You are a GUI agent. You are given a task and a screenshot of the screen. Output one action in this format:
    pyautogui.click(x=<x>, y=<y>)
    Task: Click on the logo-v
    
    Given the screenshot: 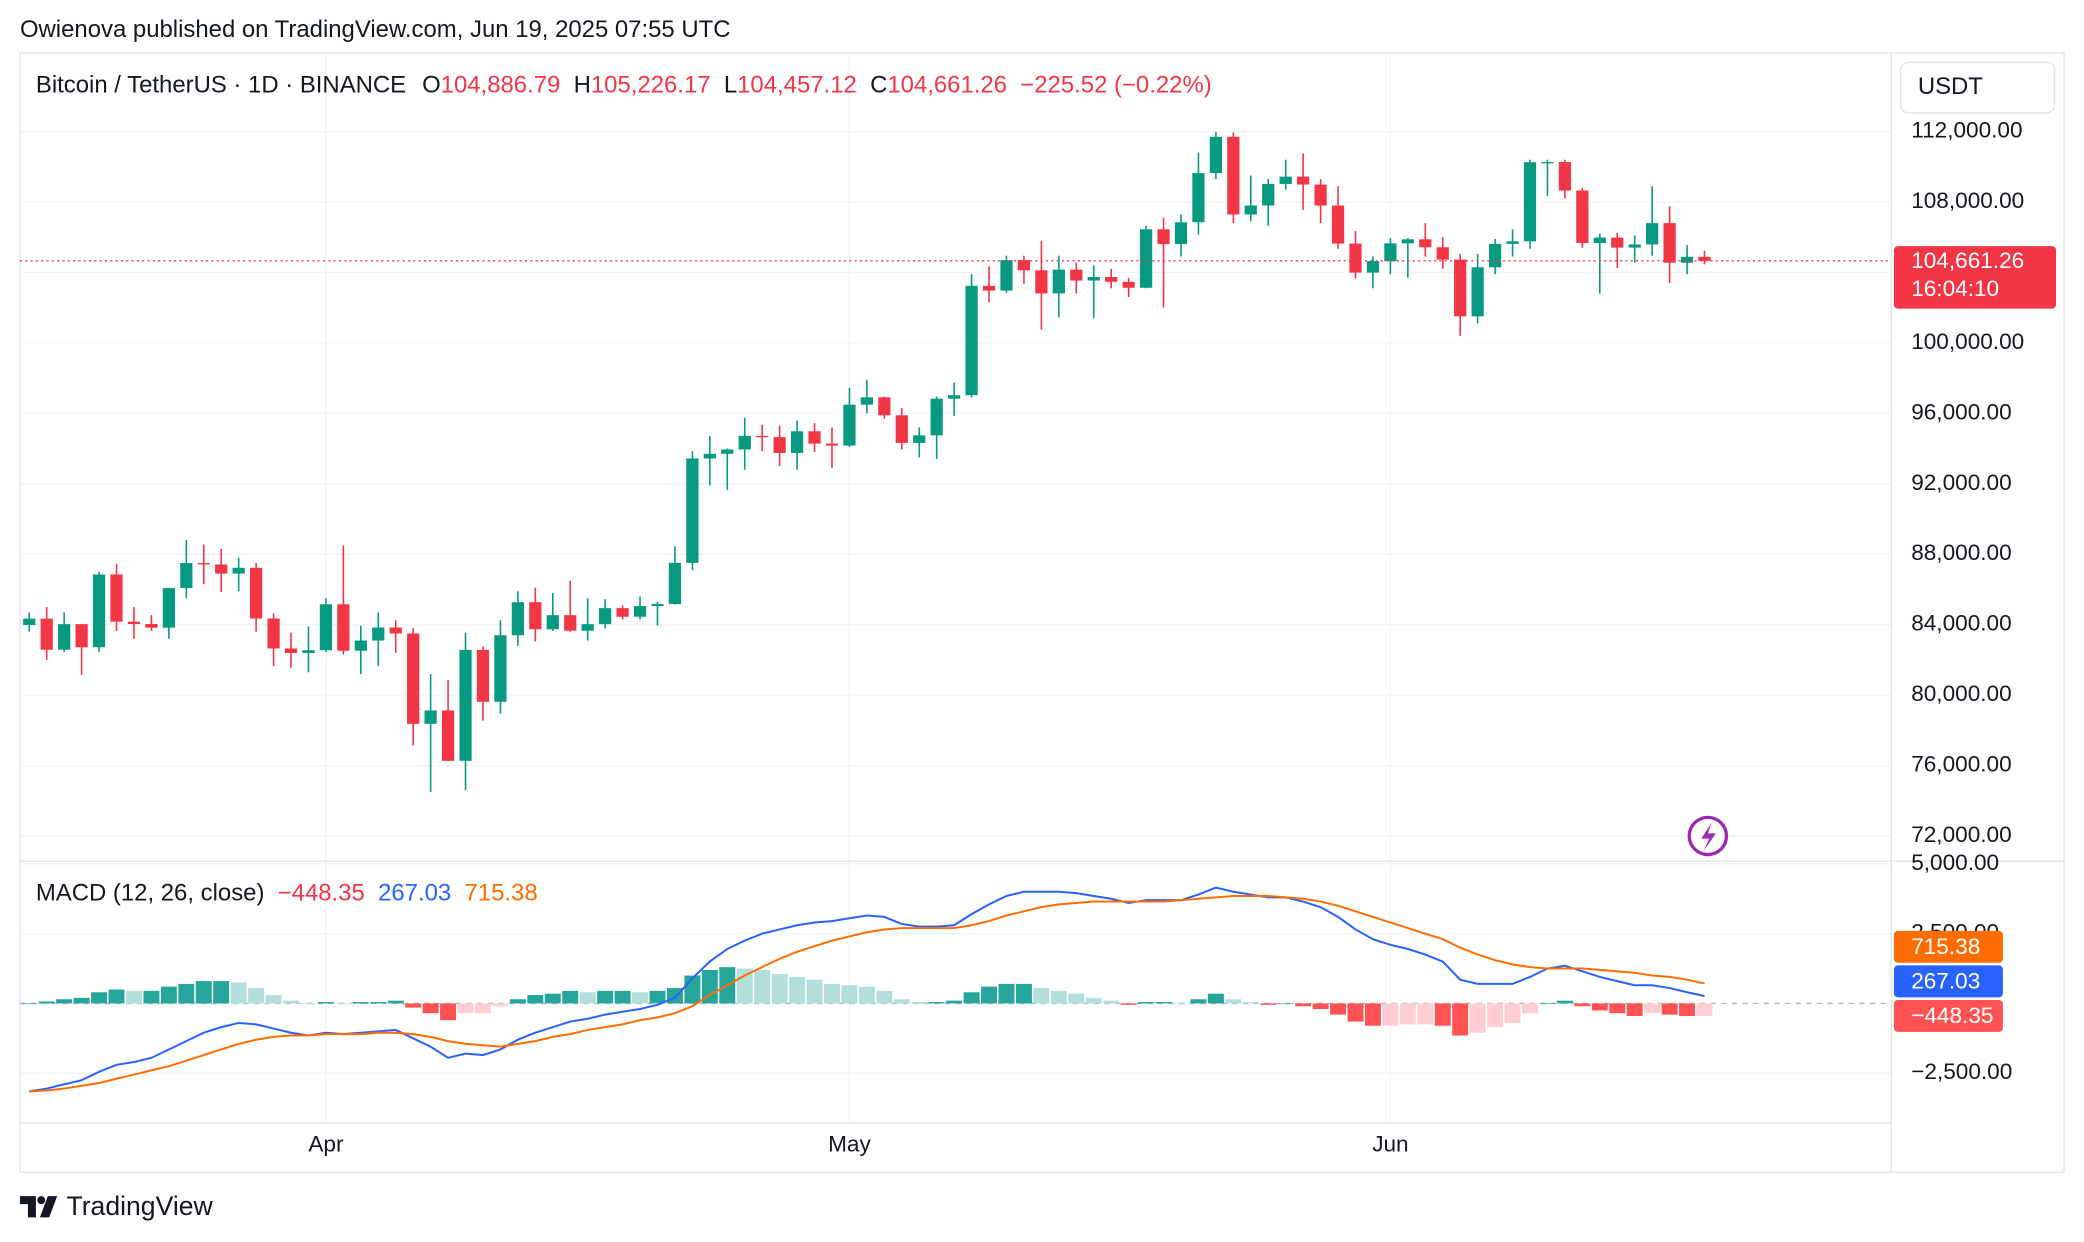 What is the action you would take?
    pyautogui.click(x=48, y=1207)
    